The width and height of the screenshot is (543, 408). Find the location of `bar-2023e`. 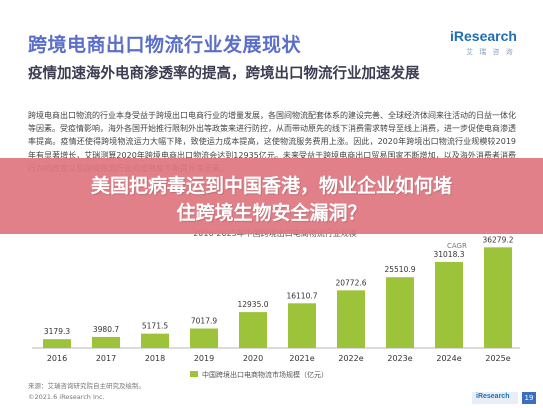

bar-2023e is located at coordinates (400, 312).